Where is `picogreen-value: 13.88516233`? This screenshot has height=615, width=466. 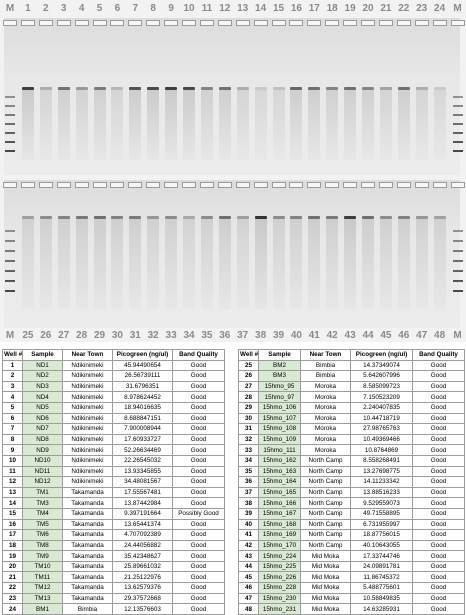
picogreen-value: 13.88516233 is located at coordinates (381, 492).